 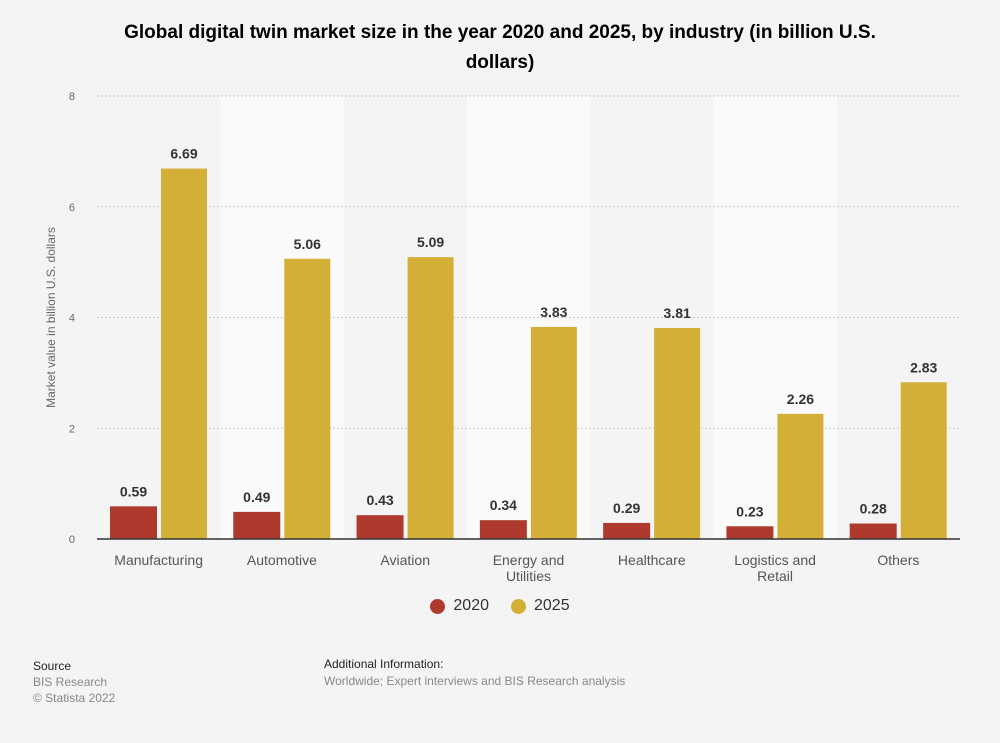 I want to click on data-label: 2.83, so click(x=923, y=367).